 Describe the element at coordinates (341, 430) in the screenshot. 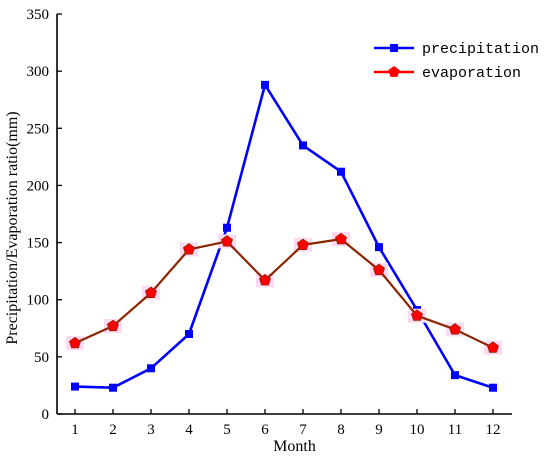

I see `x-tick-label: 8` at that location.